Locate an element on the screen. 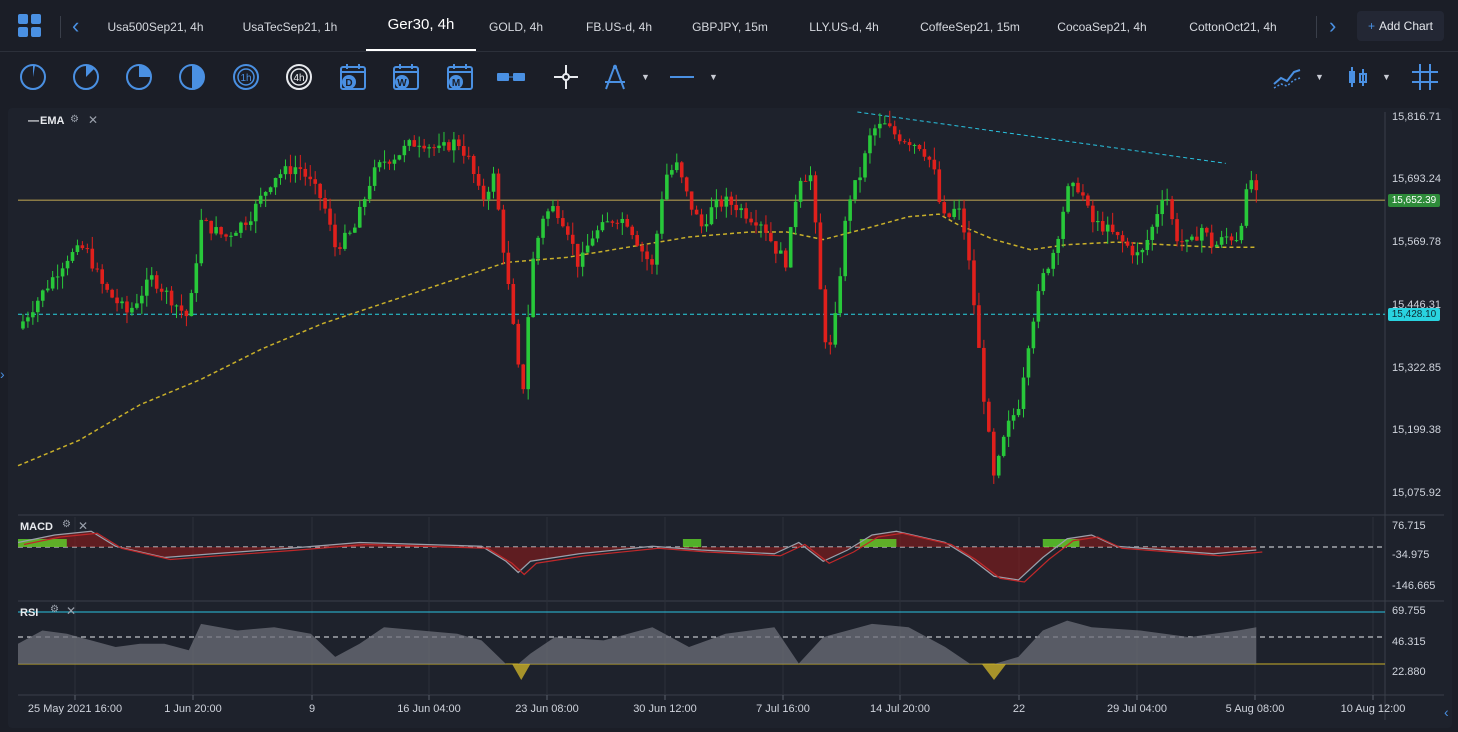 Image resolution: width=1458 pixels, height=732 pixels. macd-remove-icon: ✕ is located at coordinates (83, 526).